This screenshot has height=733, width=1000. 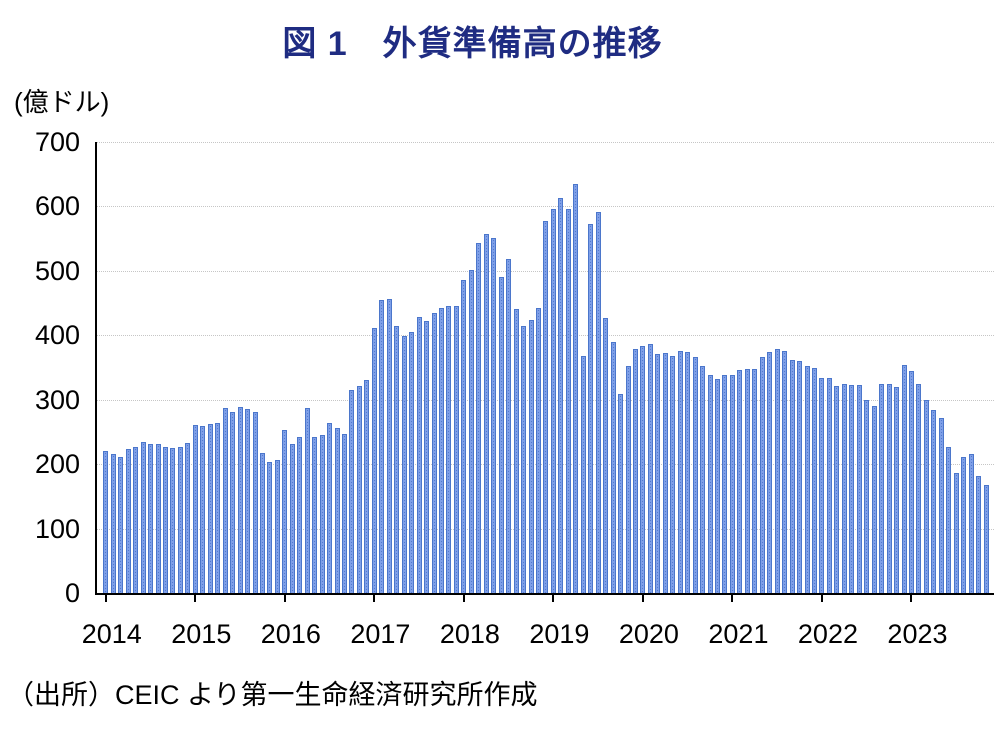 I want to click on x-axis-year-label: 2016, so click(x=290, y=634).